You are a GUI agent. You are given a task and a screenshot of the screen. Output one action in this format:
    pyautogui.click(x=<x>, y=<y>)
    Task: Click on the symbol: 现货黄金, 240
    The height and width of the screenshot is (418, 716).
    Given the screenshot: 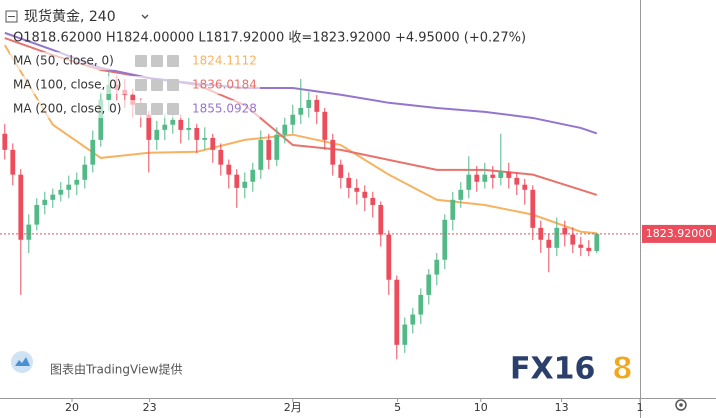 What is the action you would take?
    pyautogui.click(x=70, y=16)
    